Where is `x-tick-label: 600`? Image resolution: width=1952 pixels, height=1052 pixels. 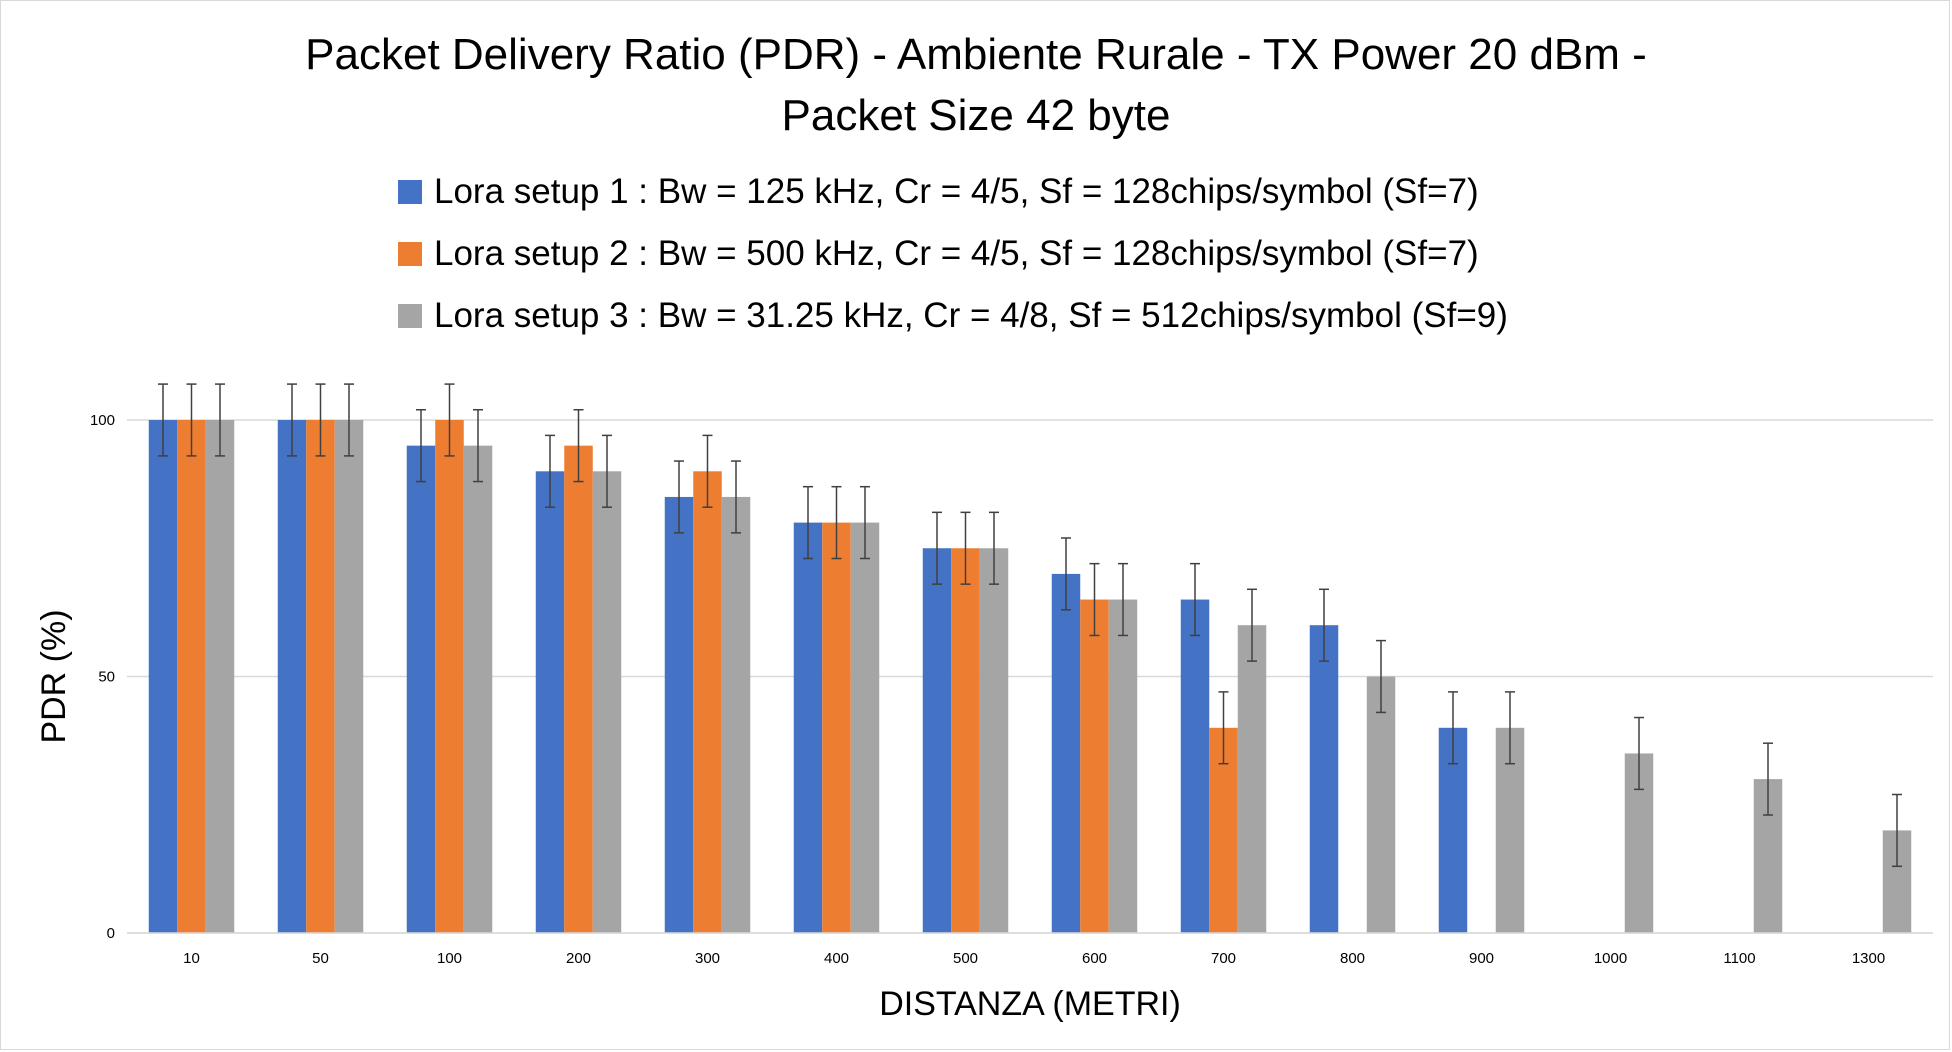 x-tick-label: 600 is located at coordinates (1094, 958).